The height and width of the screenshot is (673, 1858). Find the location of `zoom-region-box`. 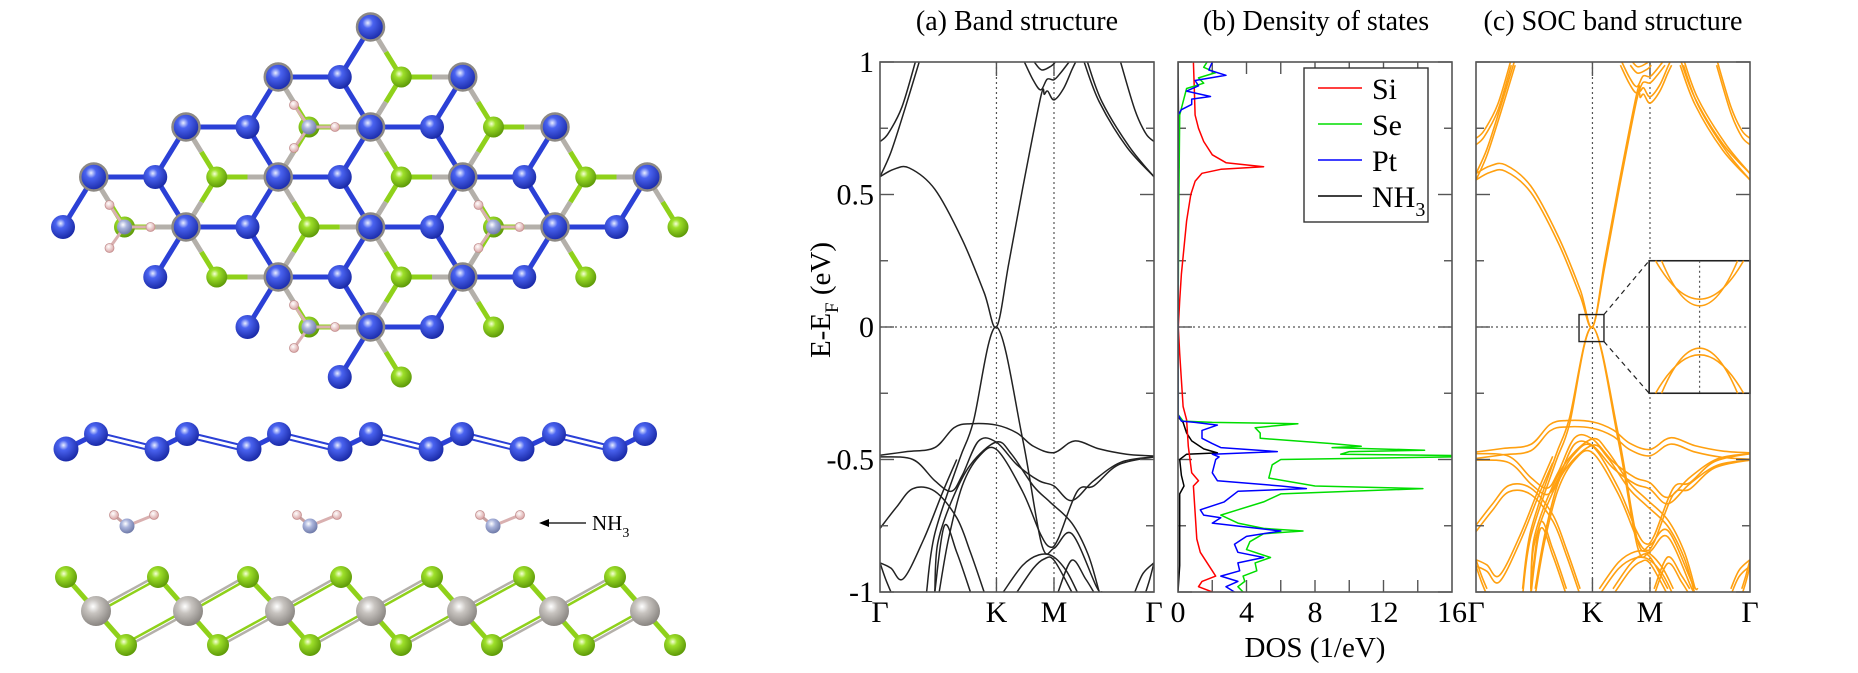

zoom-region-box is located at coordinates (1591, 328).